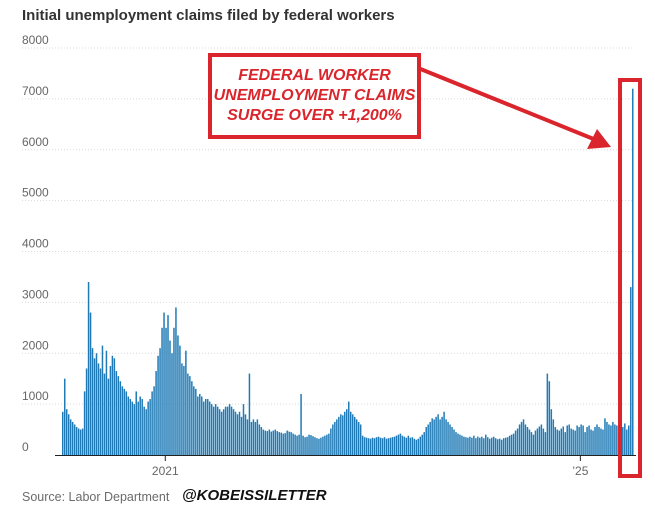 Image resolution: width=655 pixels, height=510 pixels. What do you see at coordinates (580, 471) in the screenshot?
I see `x-tick-label: ’25` at bounding box center [580, 471].